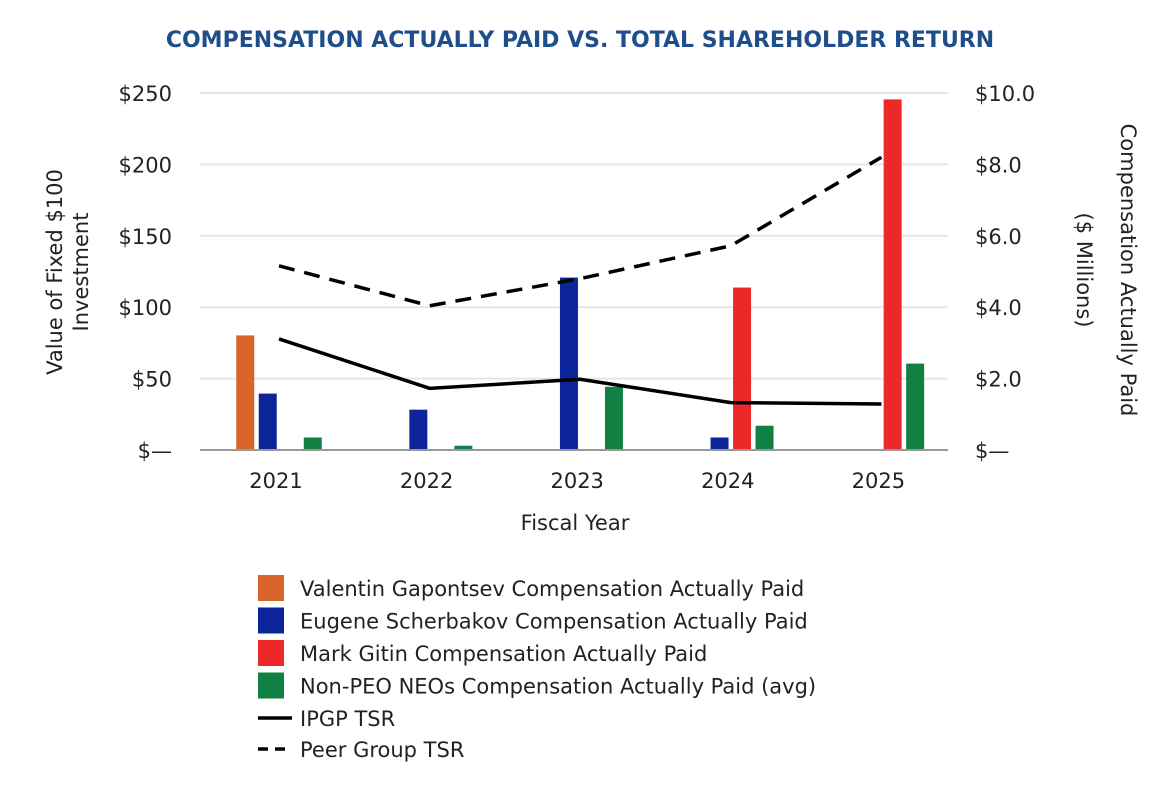 Image resolution: width=1160 pixels, height=806 pixels. Describe the element at coordinates (998, 165) in the screenshot. I see `y-tick-label-right: $8.0` at that location.